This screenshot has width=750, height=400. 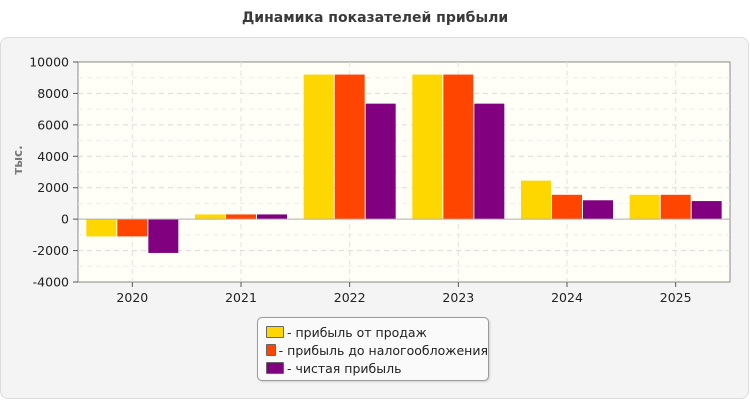 I want to click on y-tick-label: 2000, so click(x=53, y=187).